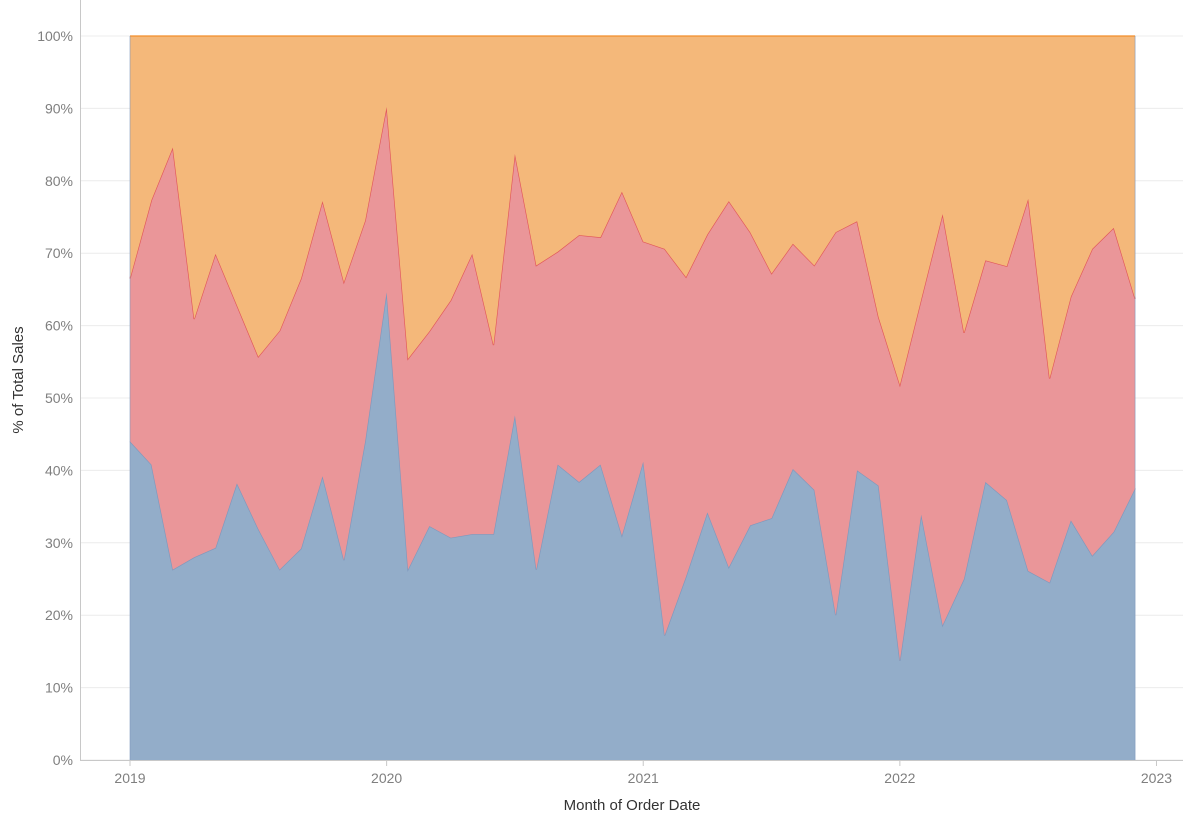 This screenshot has width=1193, height=819. I want to click on x-axis-title: Month of Order Date, so click(632, 805).